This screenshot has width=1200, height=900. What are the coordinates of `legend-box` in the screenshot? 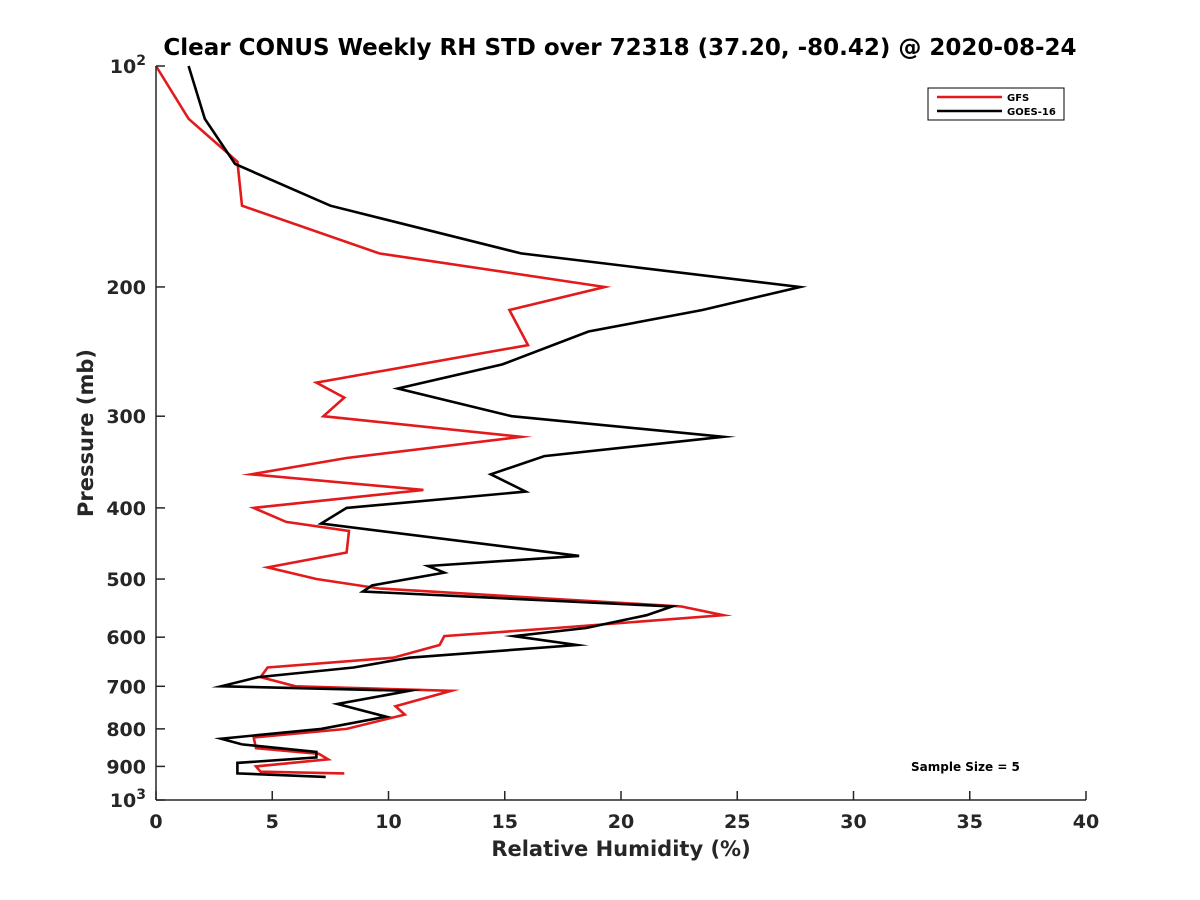 It's located at (996, 104).